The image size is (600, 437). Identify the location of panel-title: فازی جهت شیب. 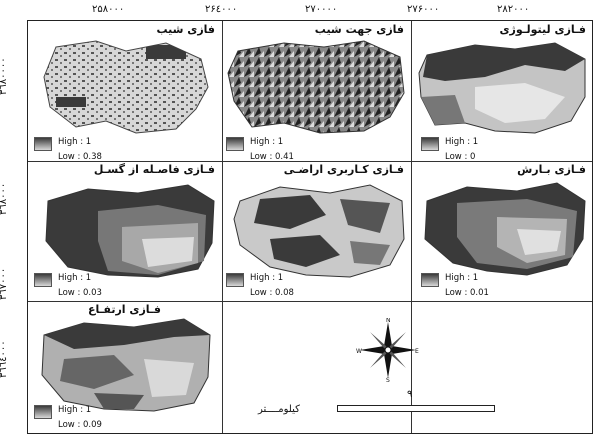
(359, 29).